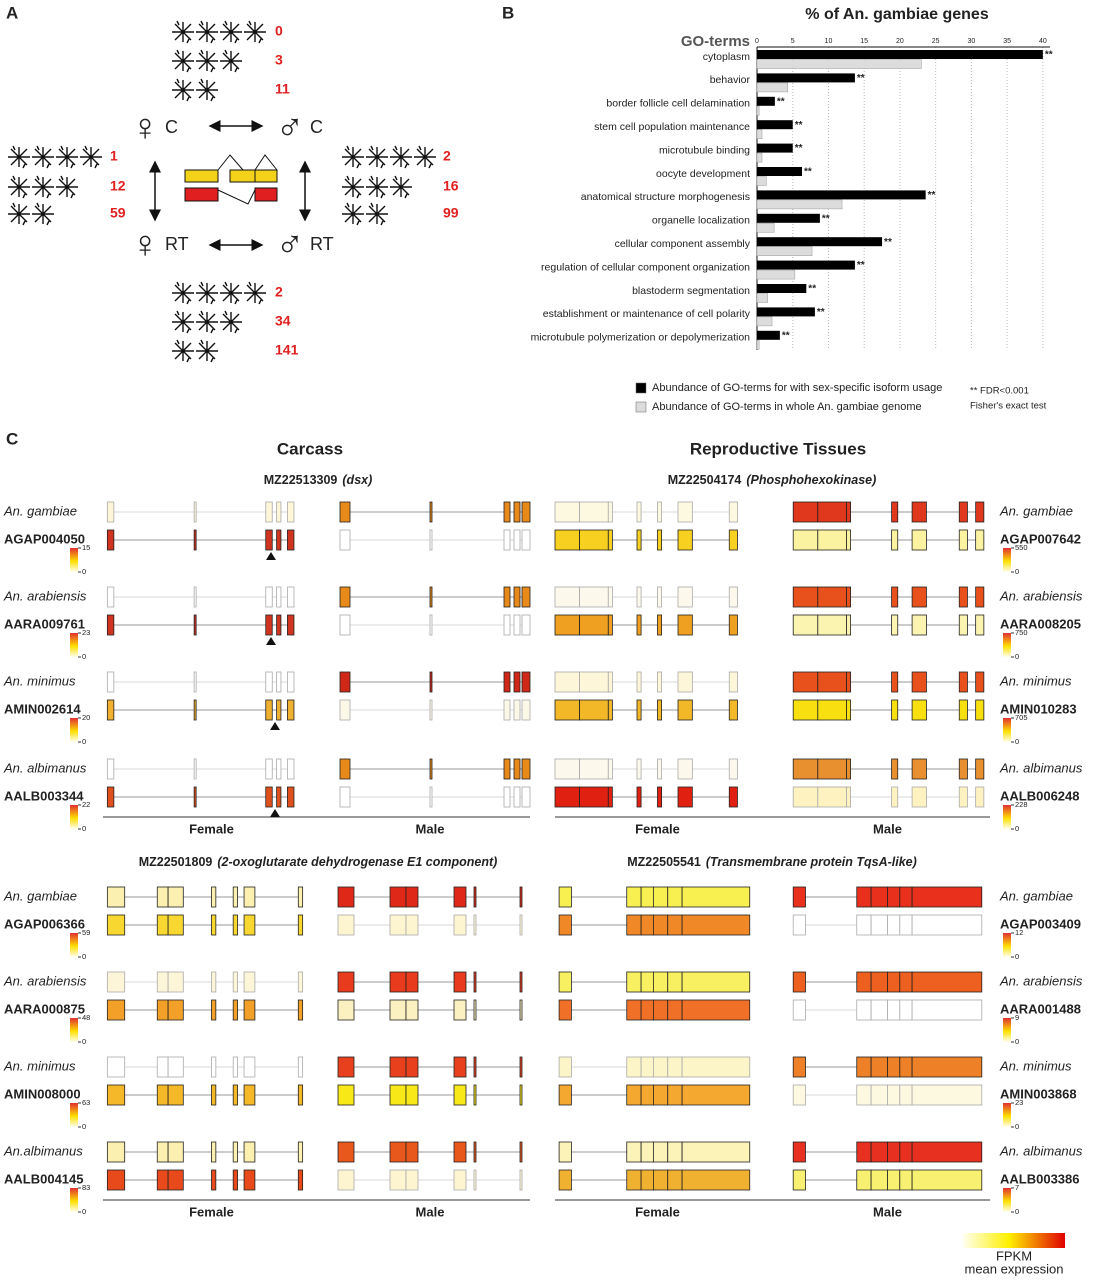  Describe the element at coordinates (1041, 1150) in the screenshot. I see `species-label: An. albimanus` at that location.